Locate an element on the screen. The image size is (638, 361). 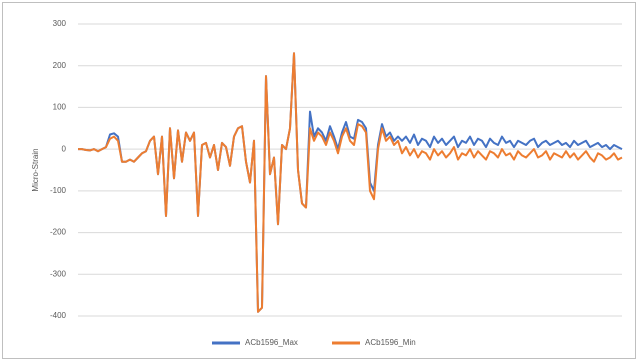
y-tick-label: 100 is located at coordinates (60, 107).